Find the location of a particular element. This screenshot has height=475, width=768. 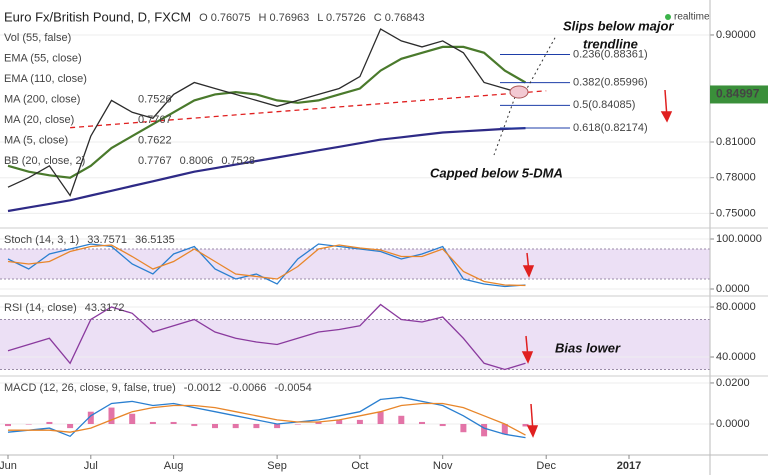

indicator-value: 0.7526 is located at coordinates (155, 99).